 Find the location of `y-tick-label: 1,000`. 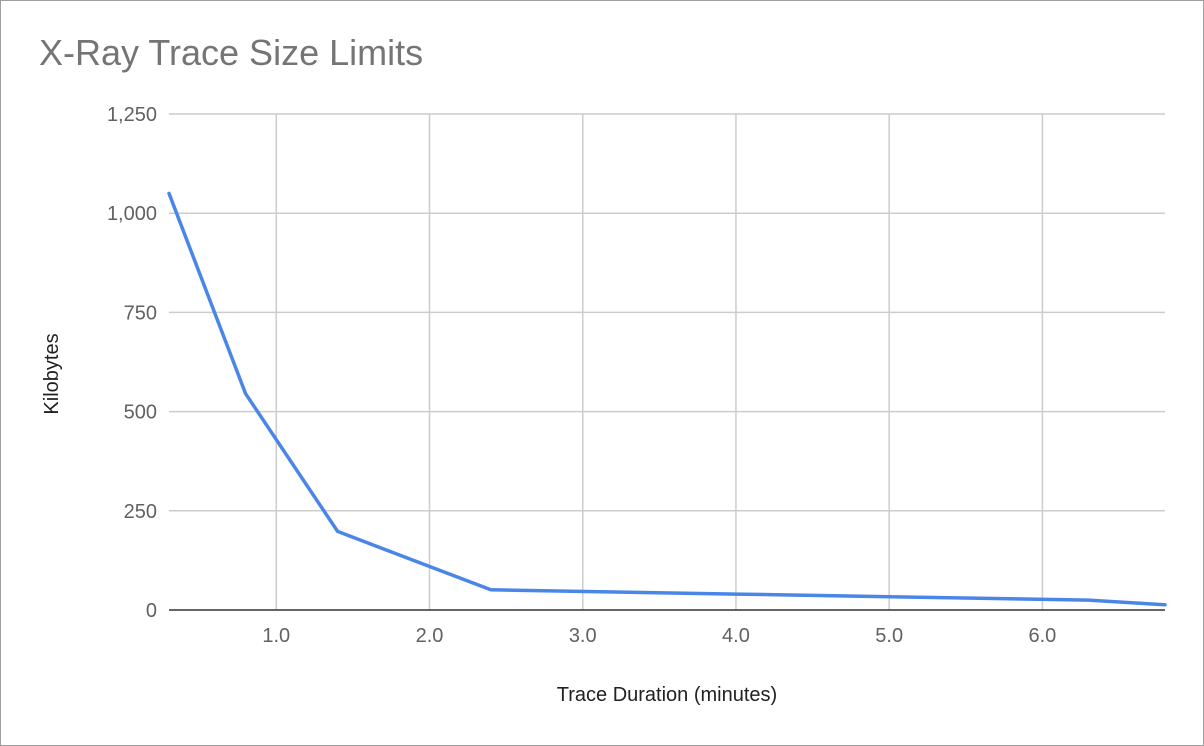

y-tick-label: 1,000 is located at coordinates (132, 214).